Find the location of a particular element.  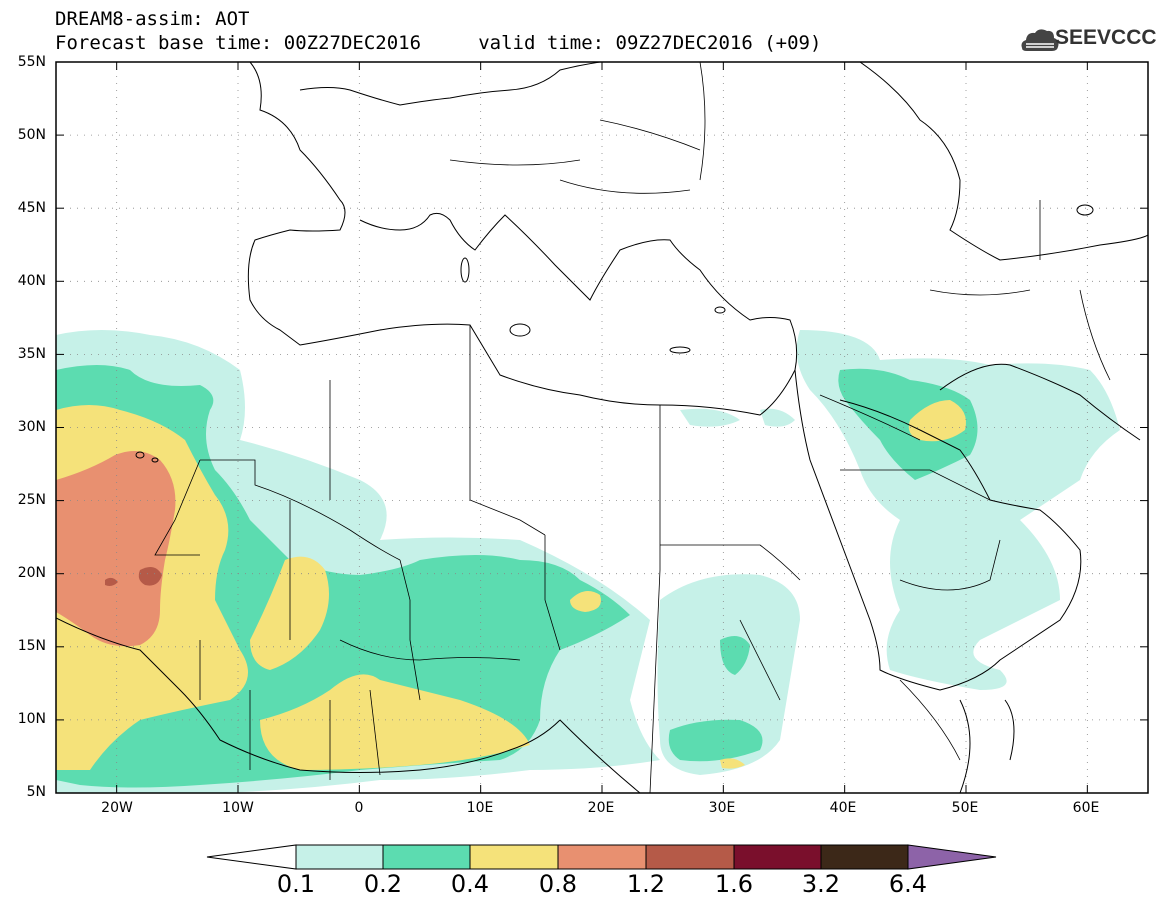

colorbar-left-arrow is located at coordinates (251, 857).